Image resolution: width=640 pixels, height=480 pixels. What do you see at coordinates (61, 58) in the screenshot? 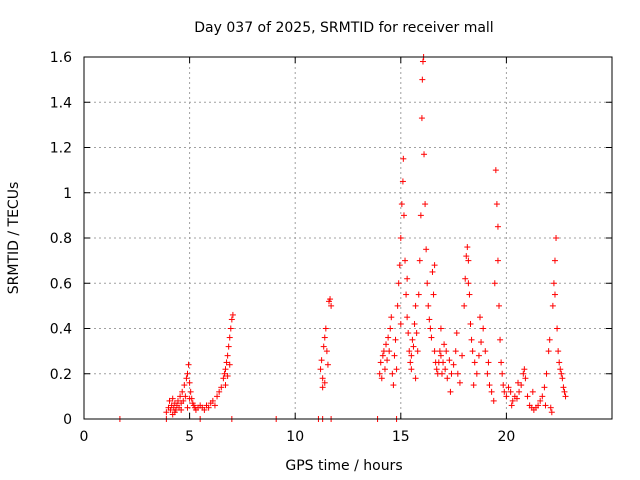
I see `y-tick-label: 1.6` at bounding box center [61, 58].